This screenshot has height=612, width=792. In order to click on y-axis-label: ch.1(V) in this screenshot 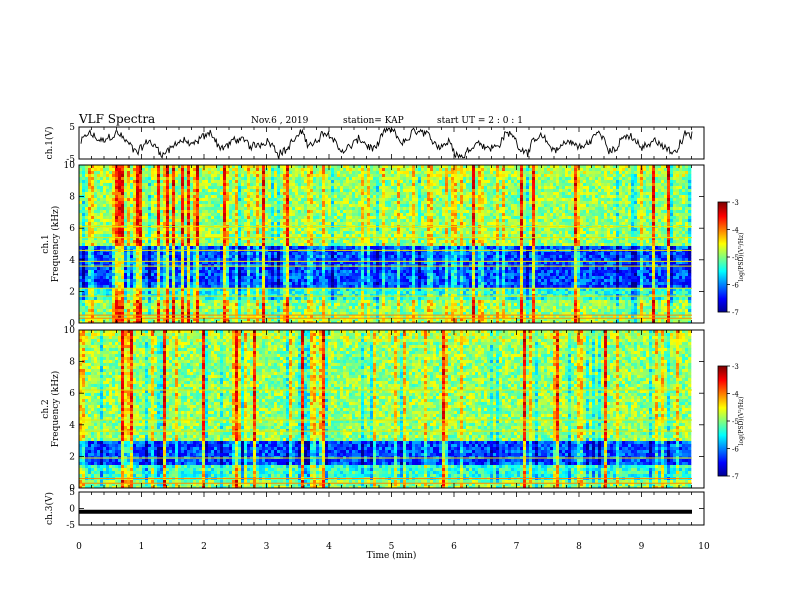, I will do `click(49, 143)`.